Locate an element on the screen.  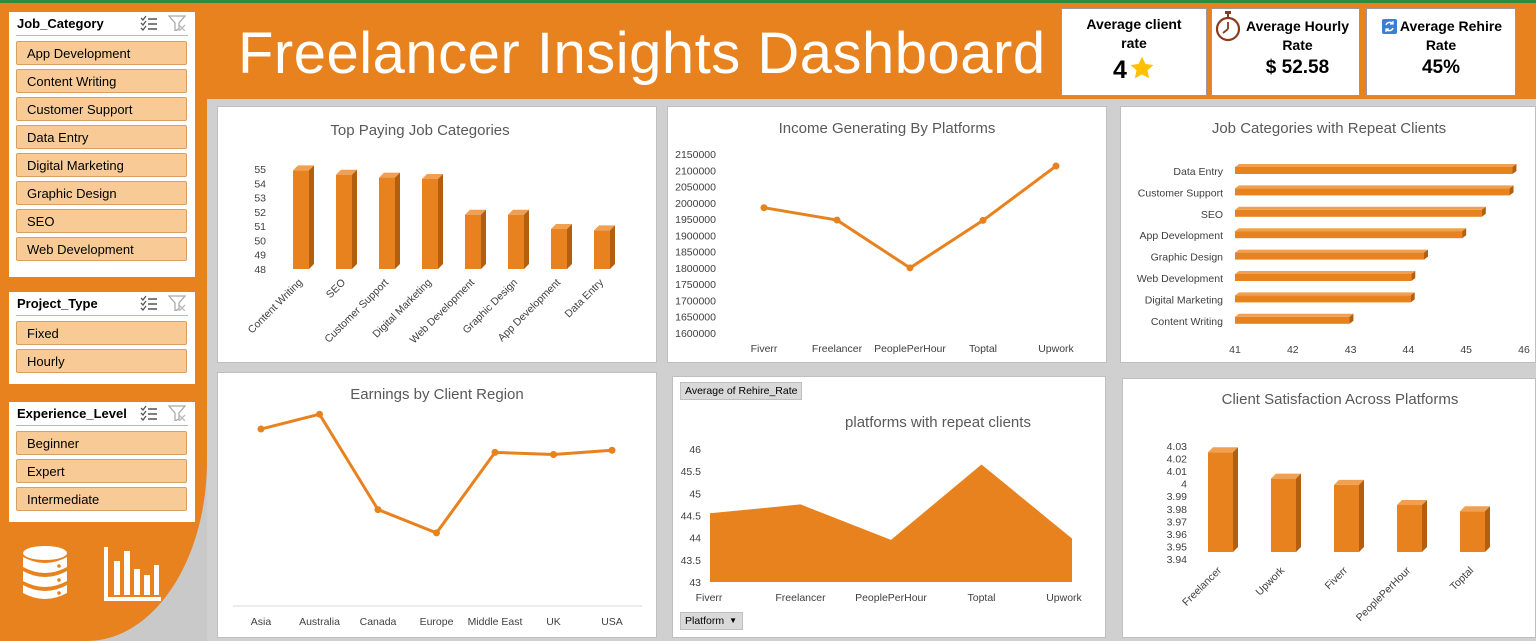
y-tick-label: 45 is located at coordinates (695, 494).